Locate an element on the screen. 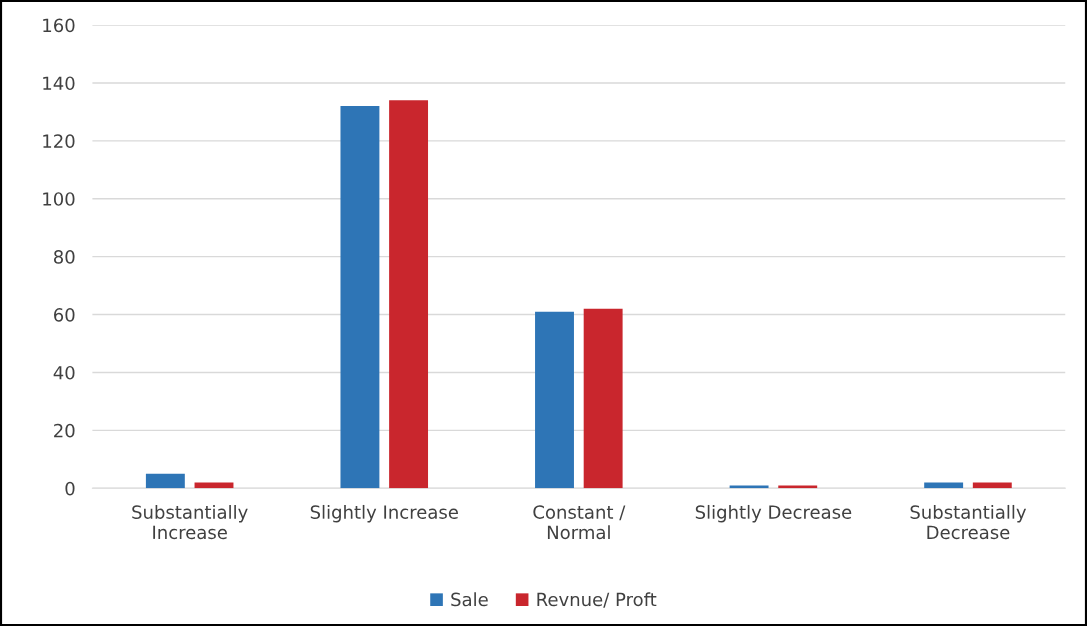  y-tick-label: 140 is located at coordinates (59, 83).